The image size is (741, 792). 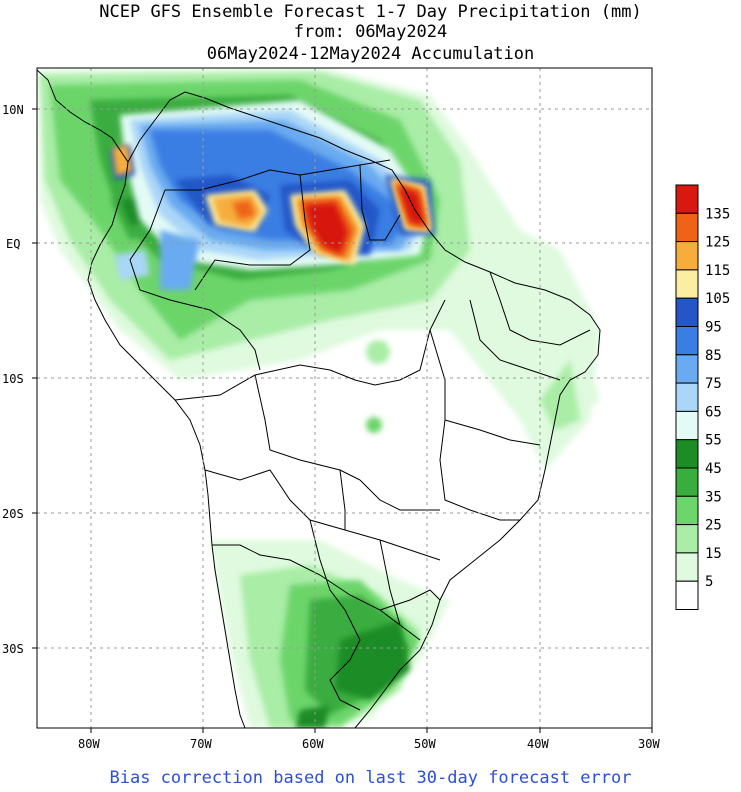 What do you see at coordinates (649, 744) in the screenshot?
I see `lon-label-30w: 30W` at bounding box center [649, 744].